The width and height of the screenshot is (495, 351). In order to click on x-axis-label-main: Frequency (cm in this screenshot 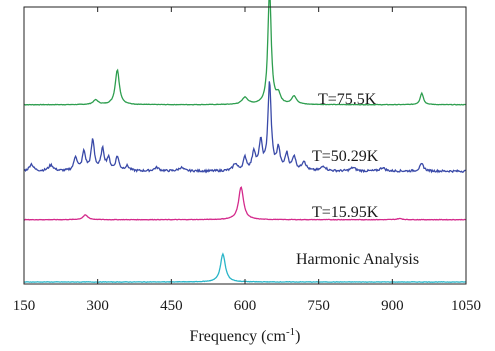, I will do `click(238, 336)`.